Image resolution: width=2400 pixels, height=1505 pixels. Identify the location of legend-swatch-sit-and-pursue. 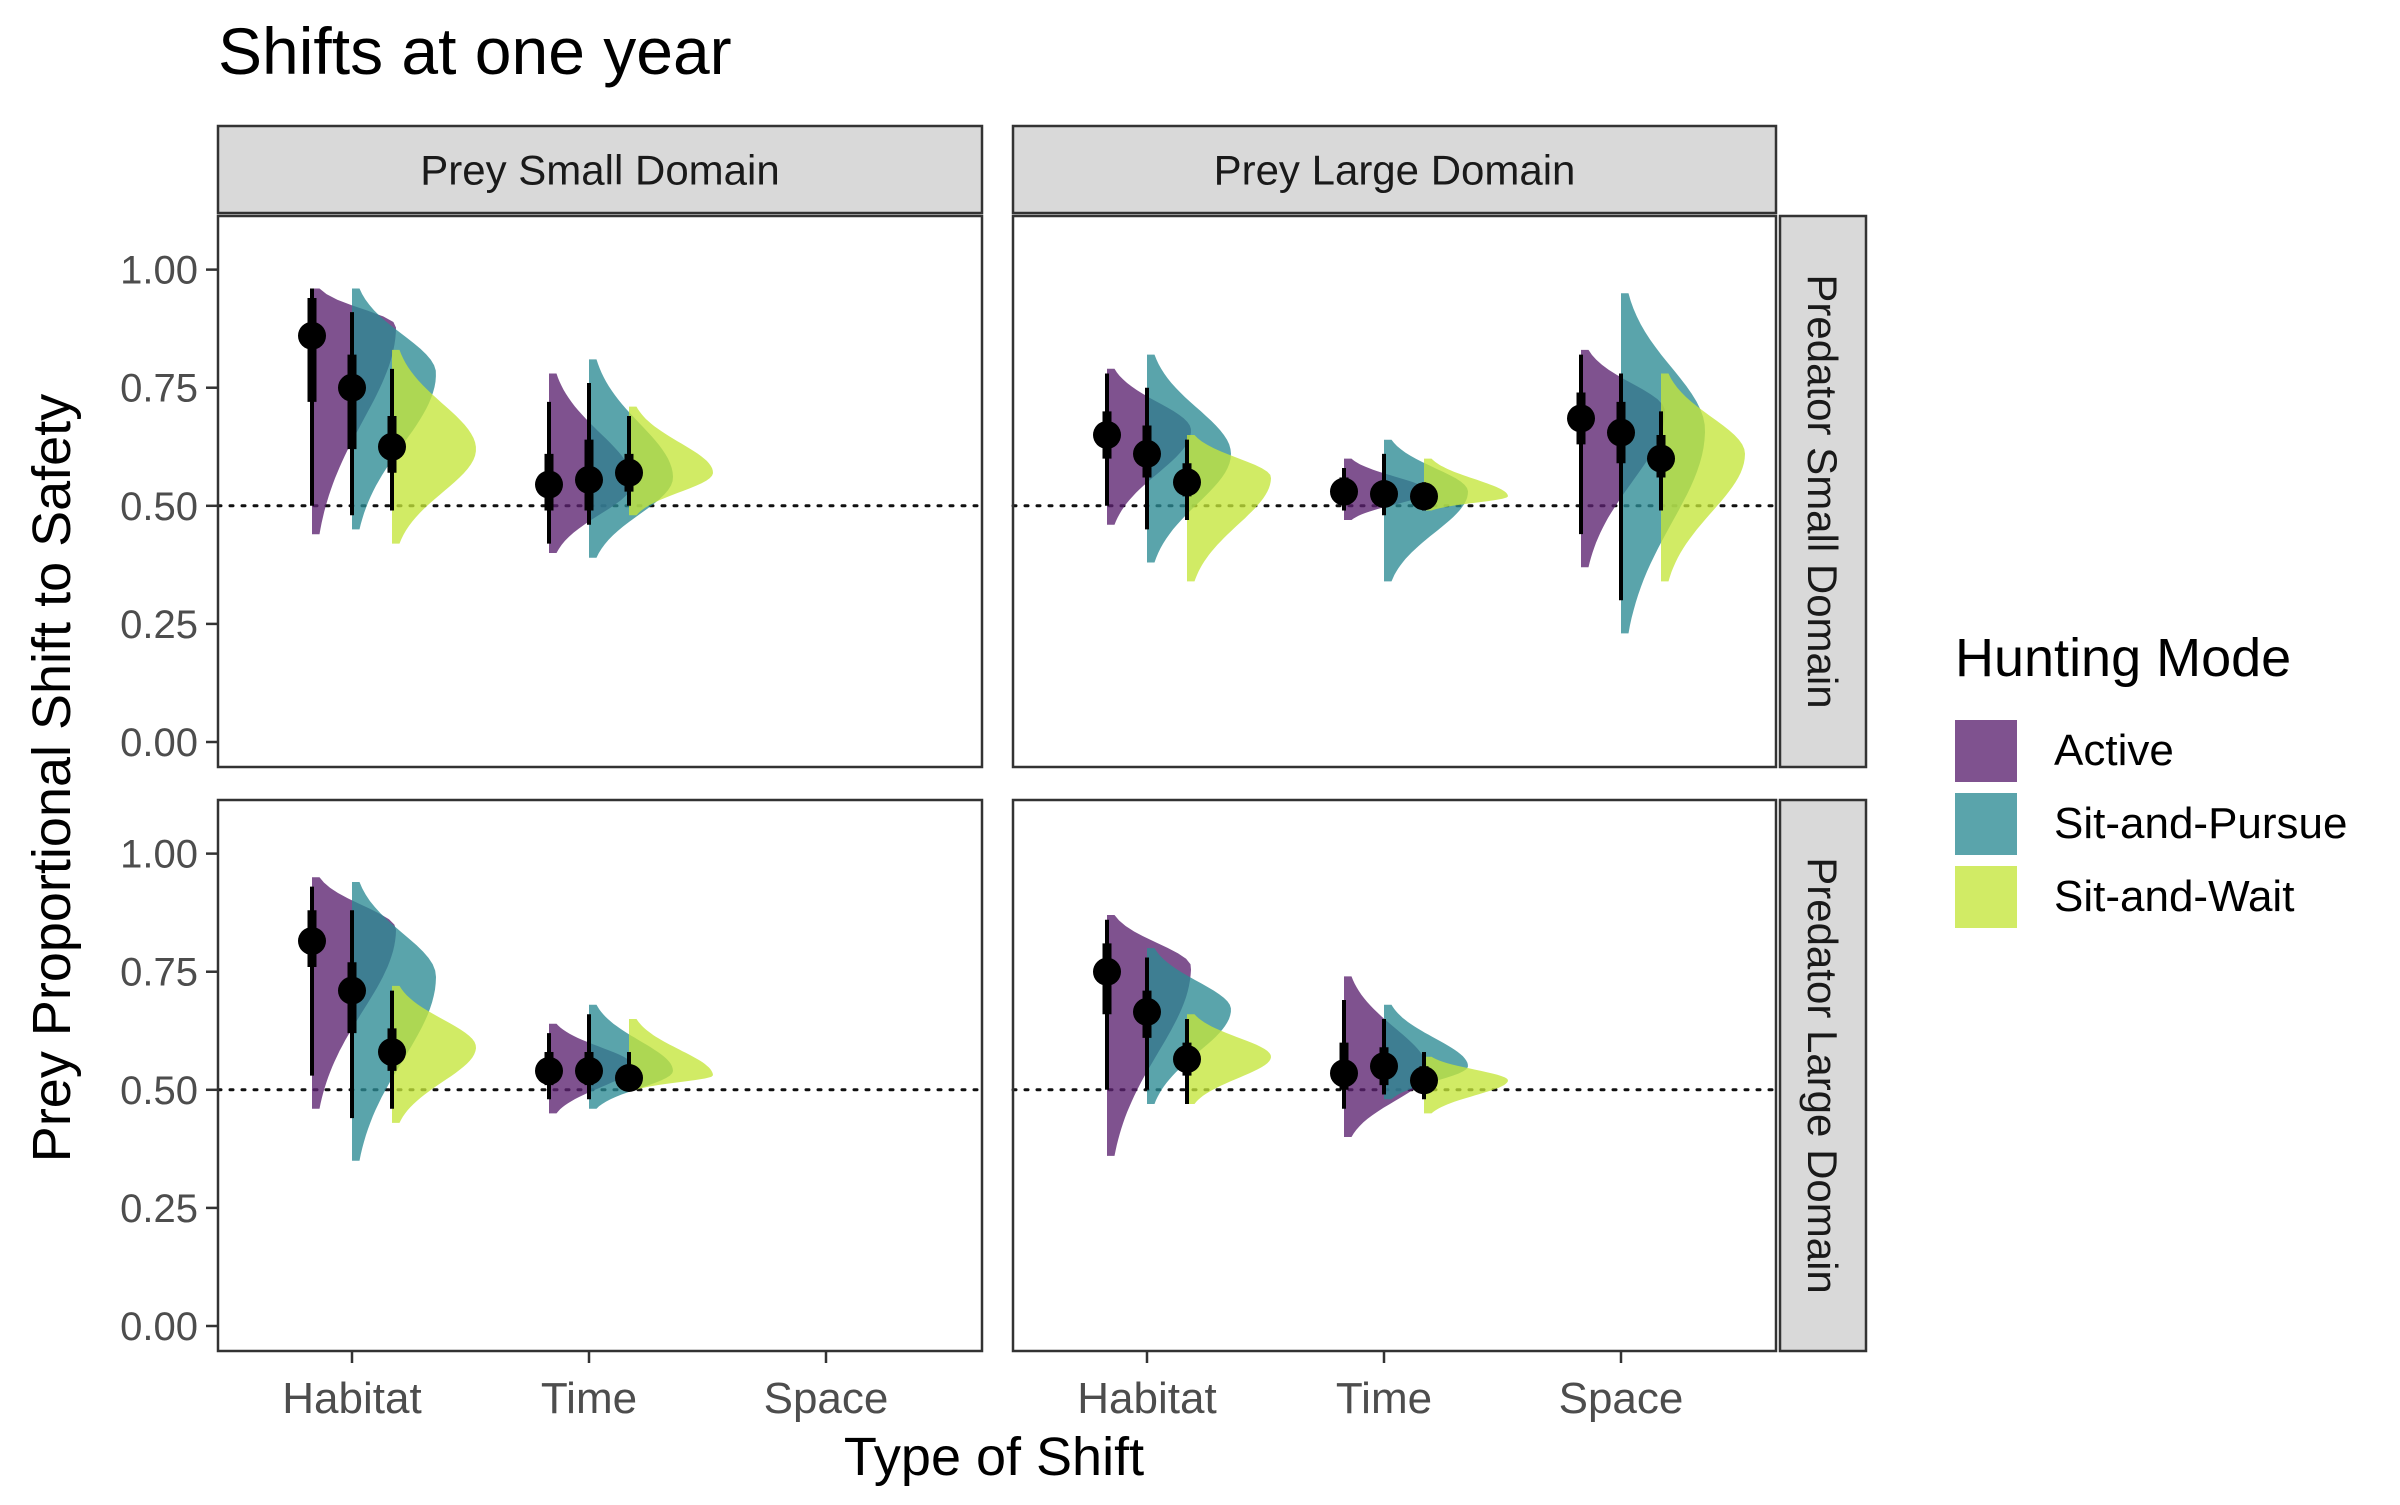
(1986, 824).